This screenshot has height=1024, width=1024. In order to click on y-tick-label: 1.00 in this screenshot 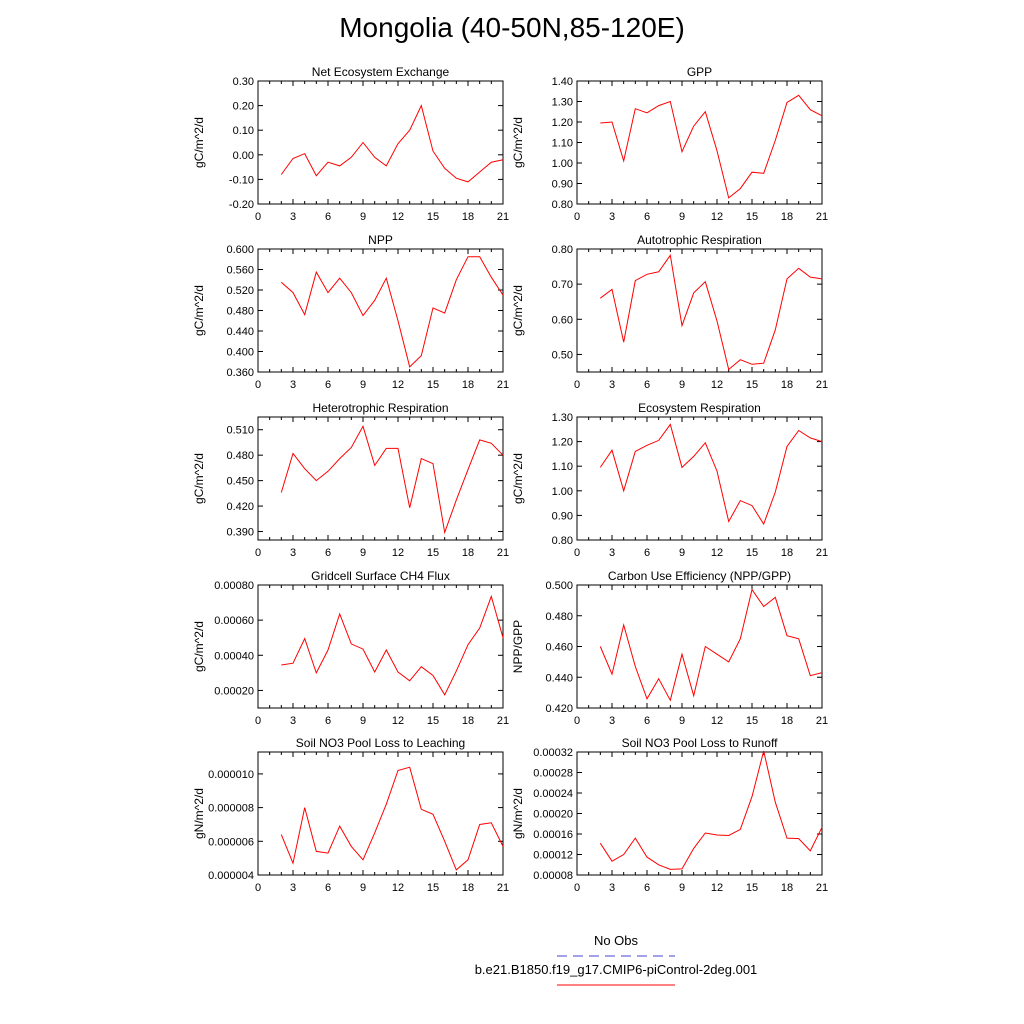, I will do `click(562, 492)`.